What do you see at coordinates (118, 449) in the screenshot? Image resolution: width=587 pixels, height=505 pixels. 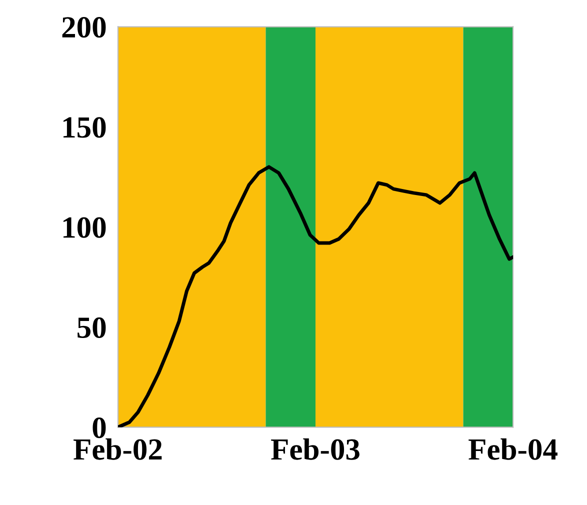 I see `x-tick-label: Feb-02` at bounding box center [118, 449].